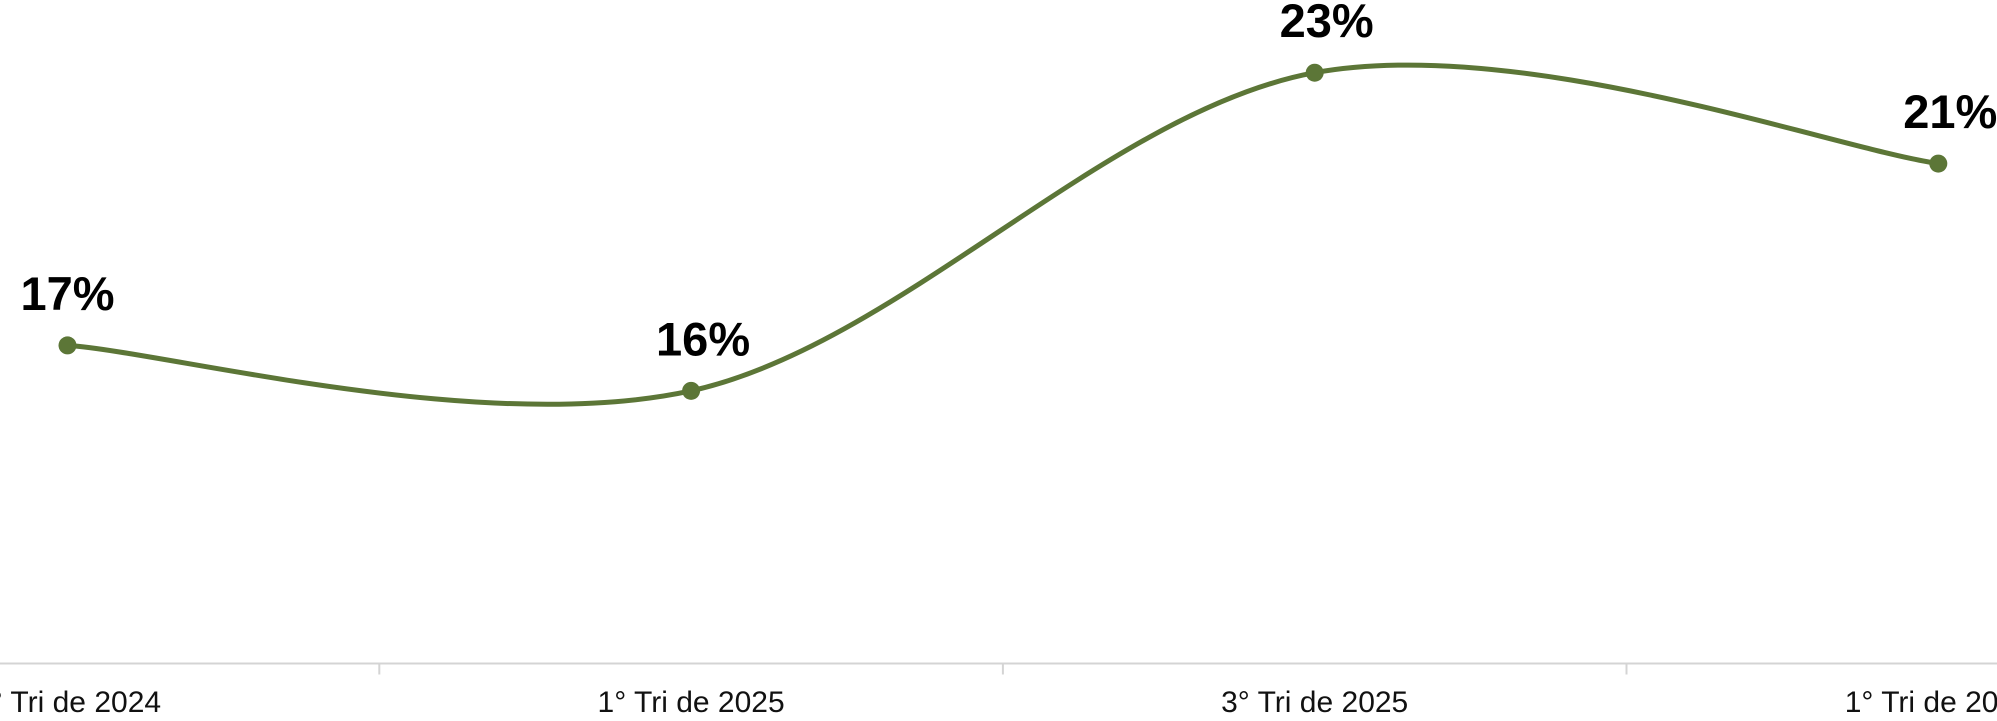 The height and width of the screenshot is (721, 1997). I want to click on x-tick-label: 1° Tri de 2025, so click(691, 702).